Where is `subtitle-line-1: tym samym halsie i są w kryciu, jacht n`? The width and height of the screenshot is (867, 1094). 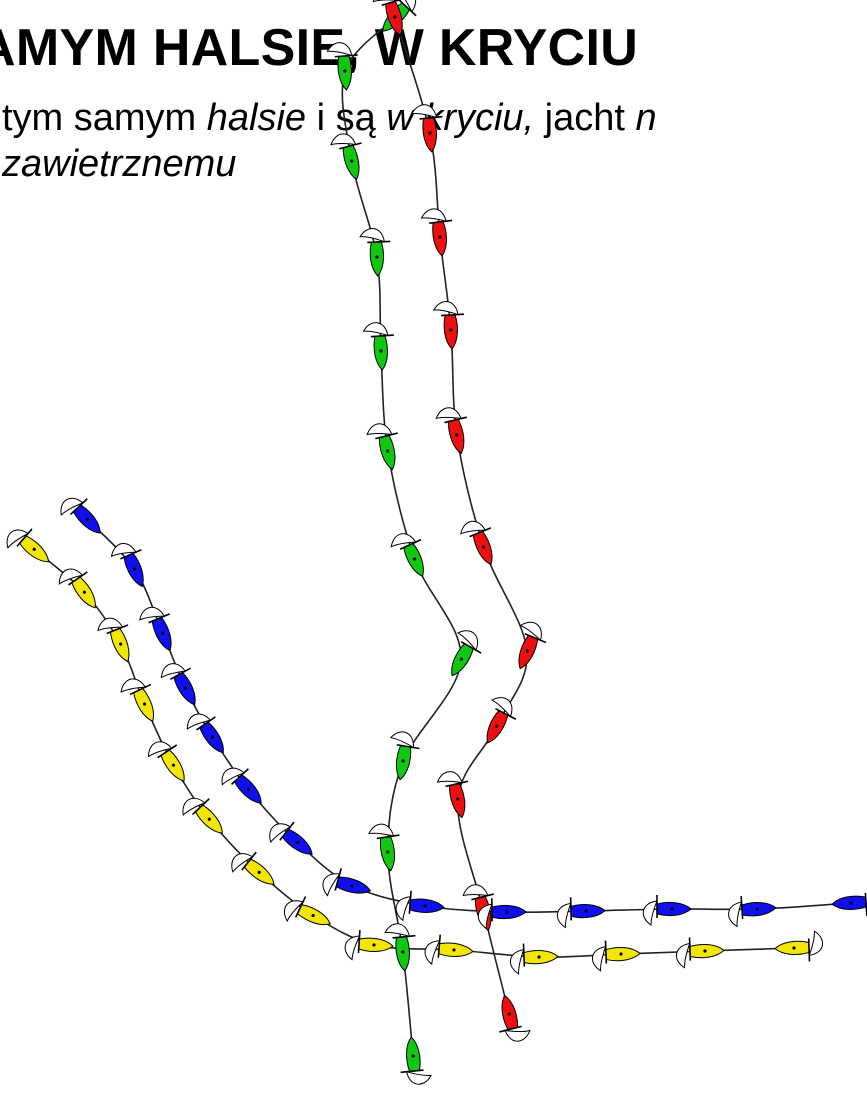
subtitle-line-1: tym samym halsie i są w kryciu, jacht n is located at coordinates (329, 118).